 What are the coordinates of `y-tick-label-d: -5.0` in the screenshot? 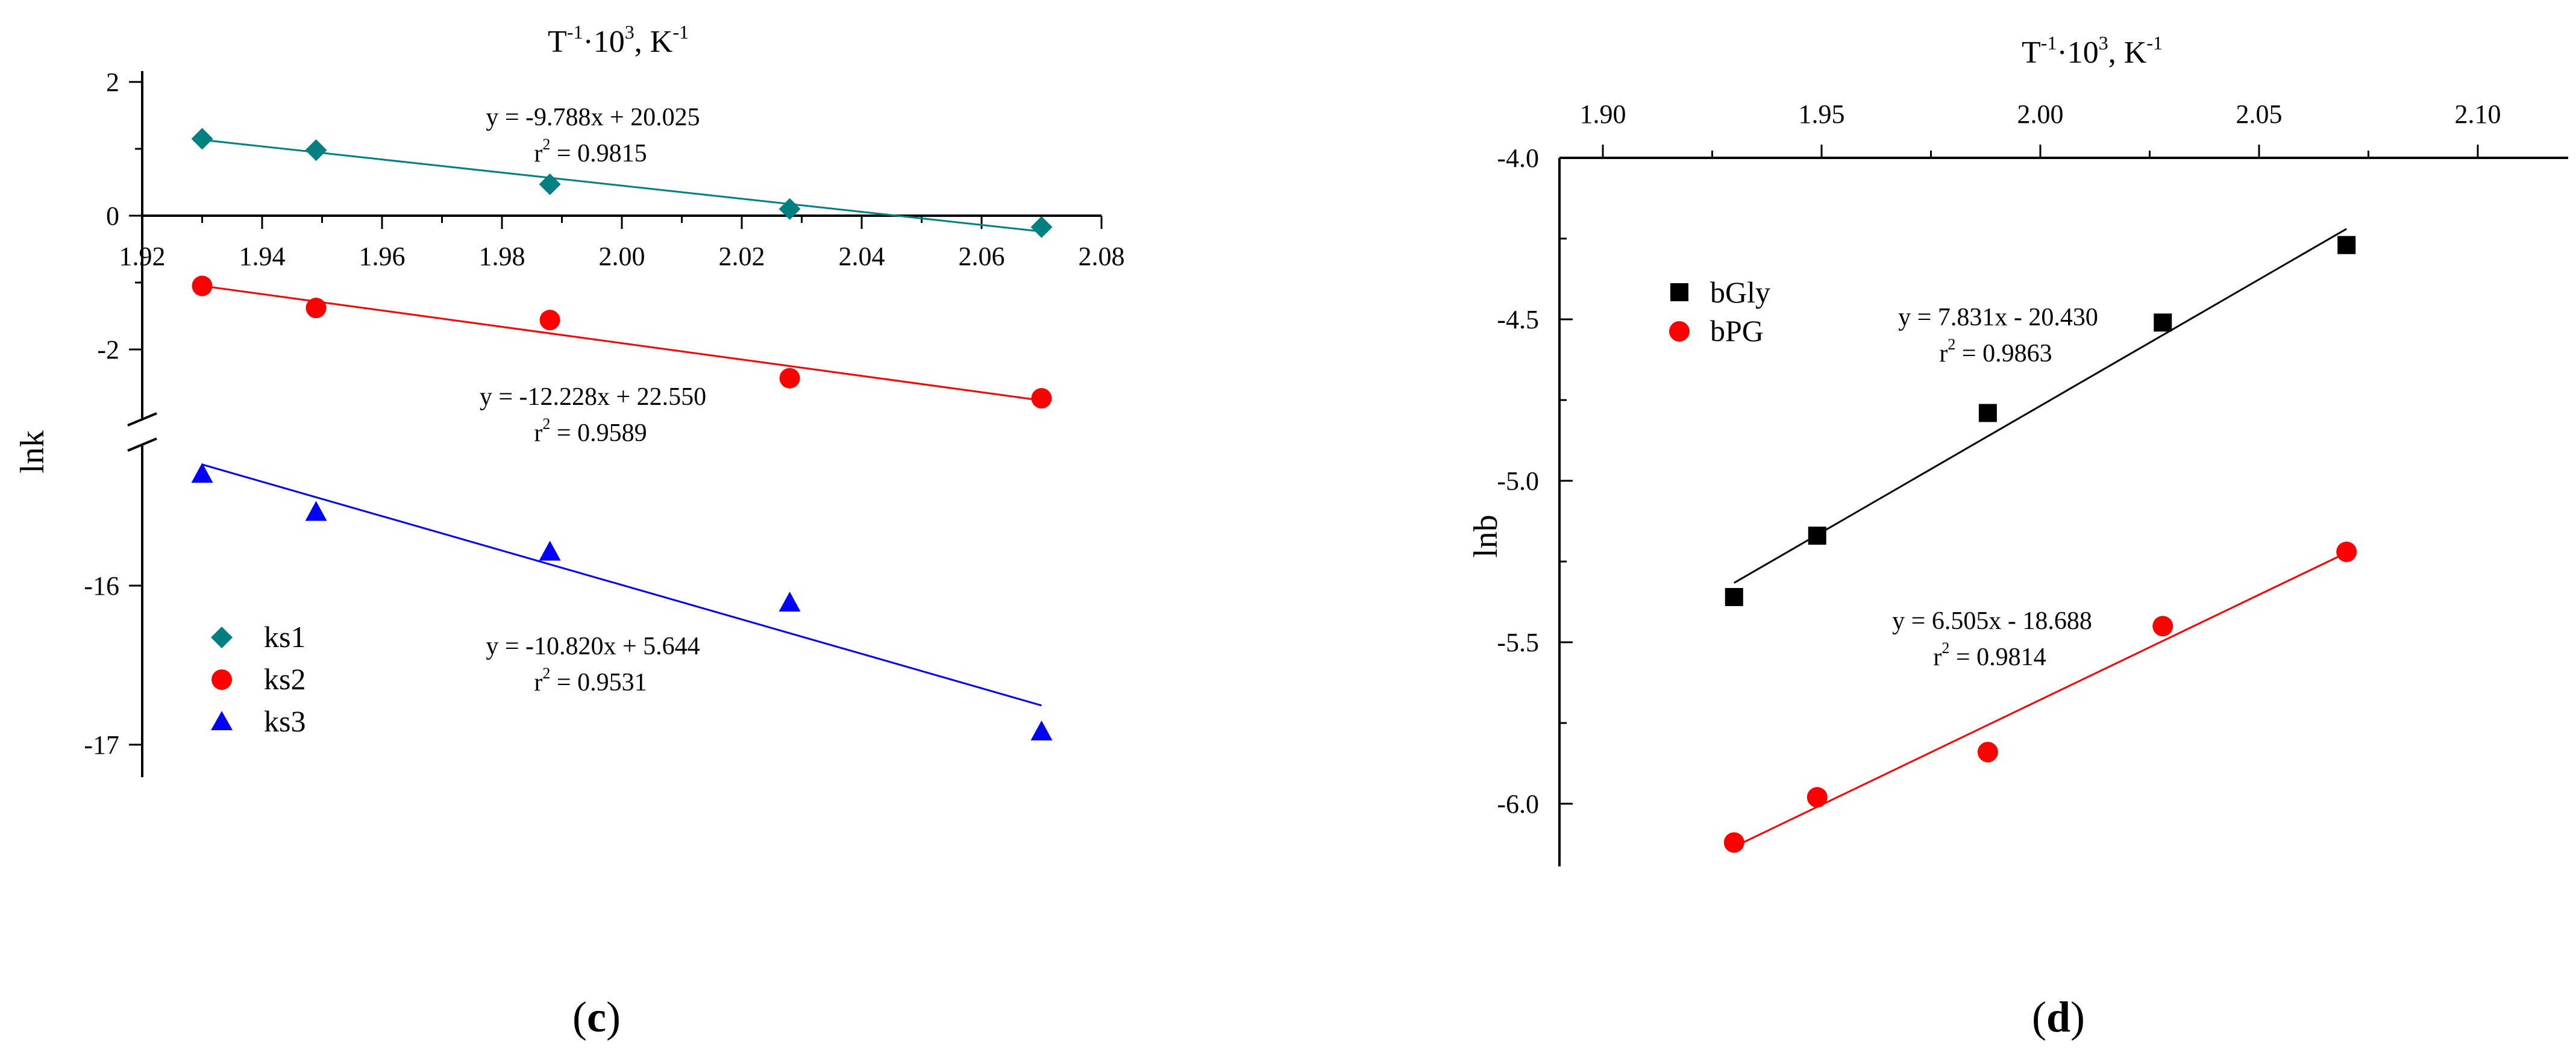 It's located at (1518, 481).